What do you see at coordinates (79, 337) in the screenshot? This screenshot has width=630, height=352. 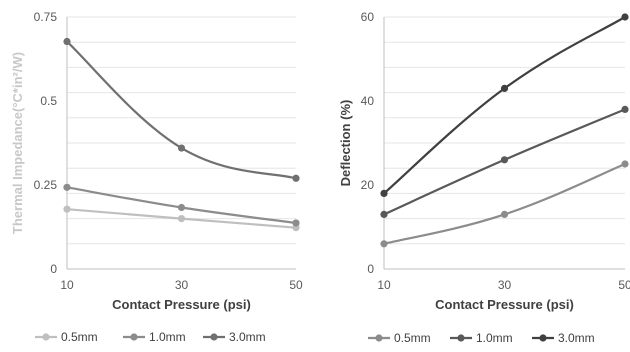 I see `impedance-legend-label: 0.5mm` at bounding box center [79, 337].